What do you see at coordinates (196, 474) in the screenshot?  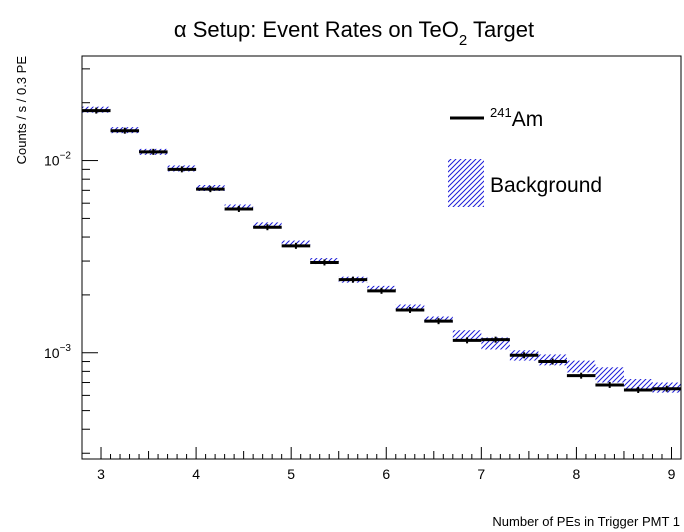 I see `x-tick-label: 4` at bounding box center [196, 474].